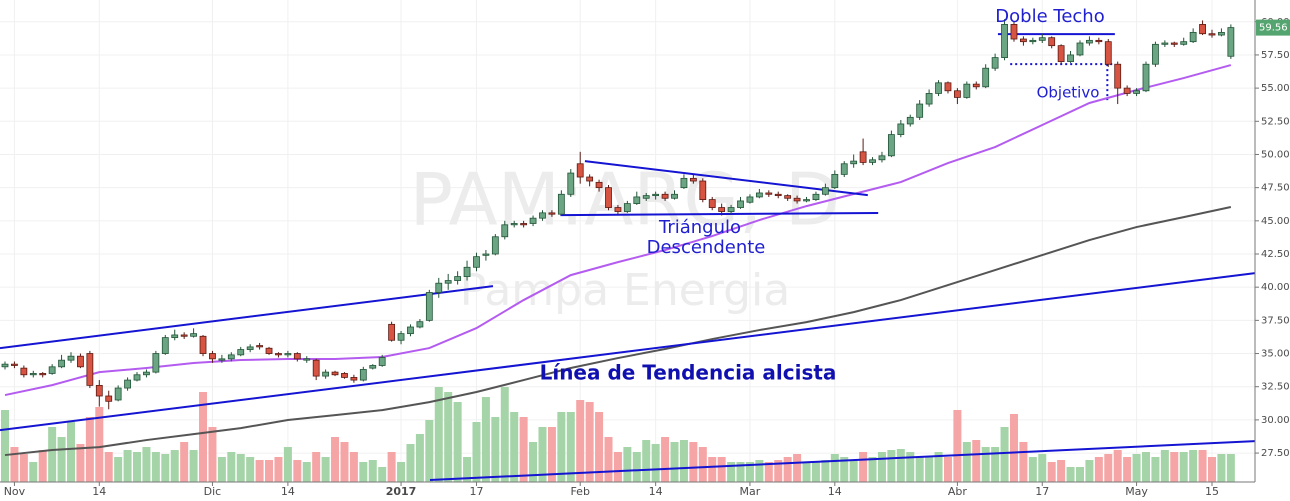 The image size is (1290, 501). What do you see at coordinates (627, 491) in the screenshot?
I see `axis-panel` at bounding box center [627, 491].